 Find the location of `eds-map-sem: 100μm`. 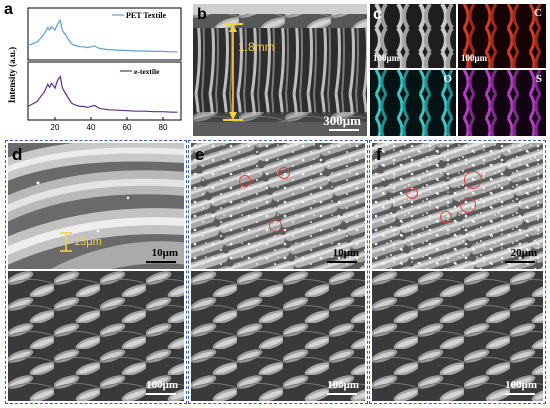

eds-map-sem: 100μm is located at coordinates (413, 36).